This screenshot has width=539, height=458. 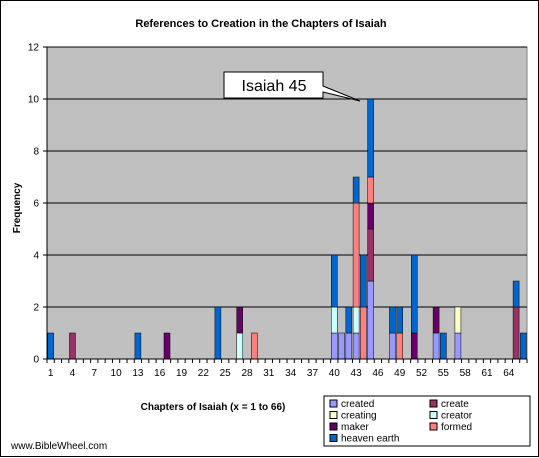 I want to click on bar-heaven-earth-ch24, so click(x=218, y=333).